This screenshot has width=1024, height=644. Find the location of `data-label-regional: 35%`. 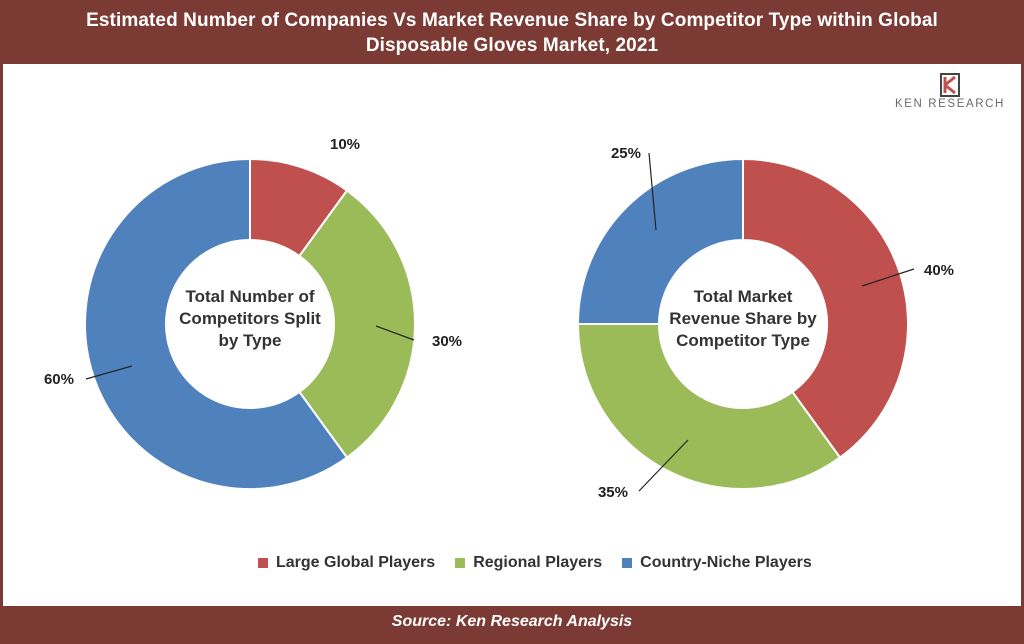

data-label-regional: 35% is located at coordinates (613, 492).